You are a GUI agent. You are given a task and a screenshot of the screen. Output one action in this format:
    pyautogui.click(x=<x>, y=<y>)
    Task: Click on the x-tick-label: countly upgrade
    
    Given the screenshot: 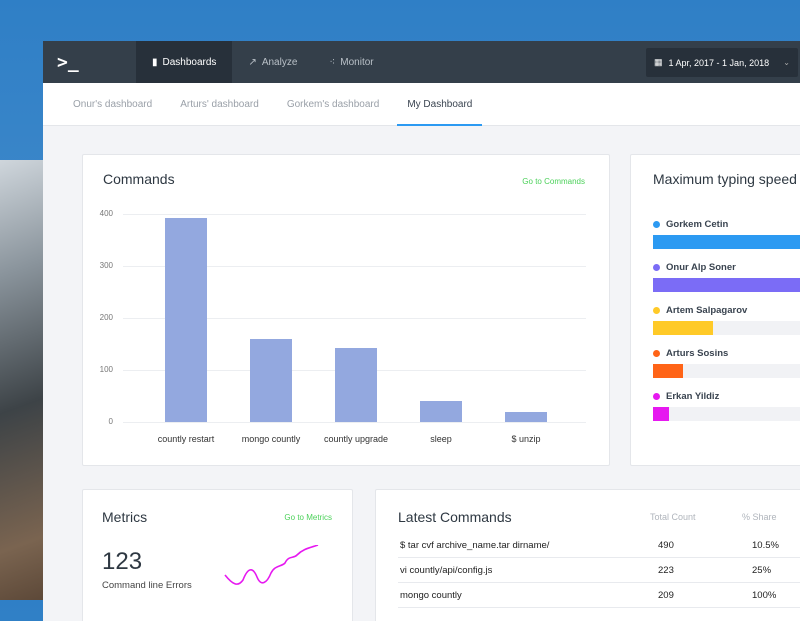 What is the action you would take?
    pyautogui.click(x=356, y=439)
    